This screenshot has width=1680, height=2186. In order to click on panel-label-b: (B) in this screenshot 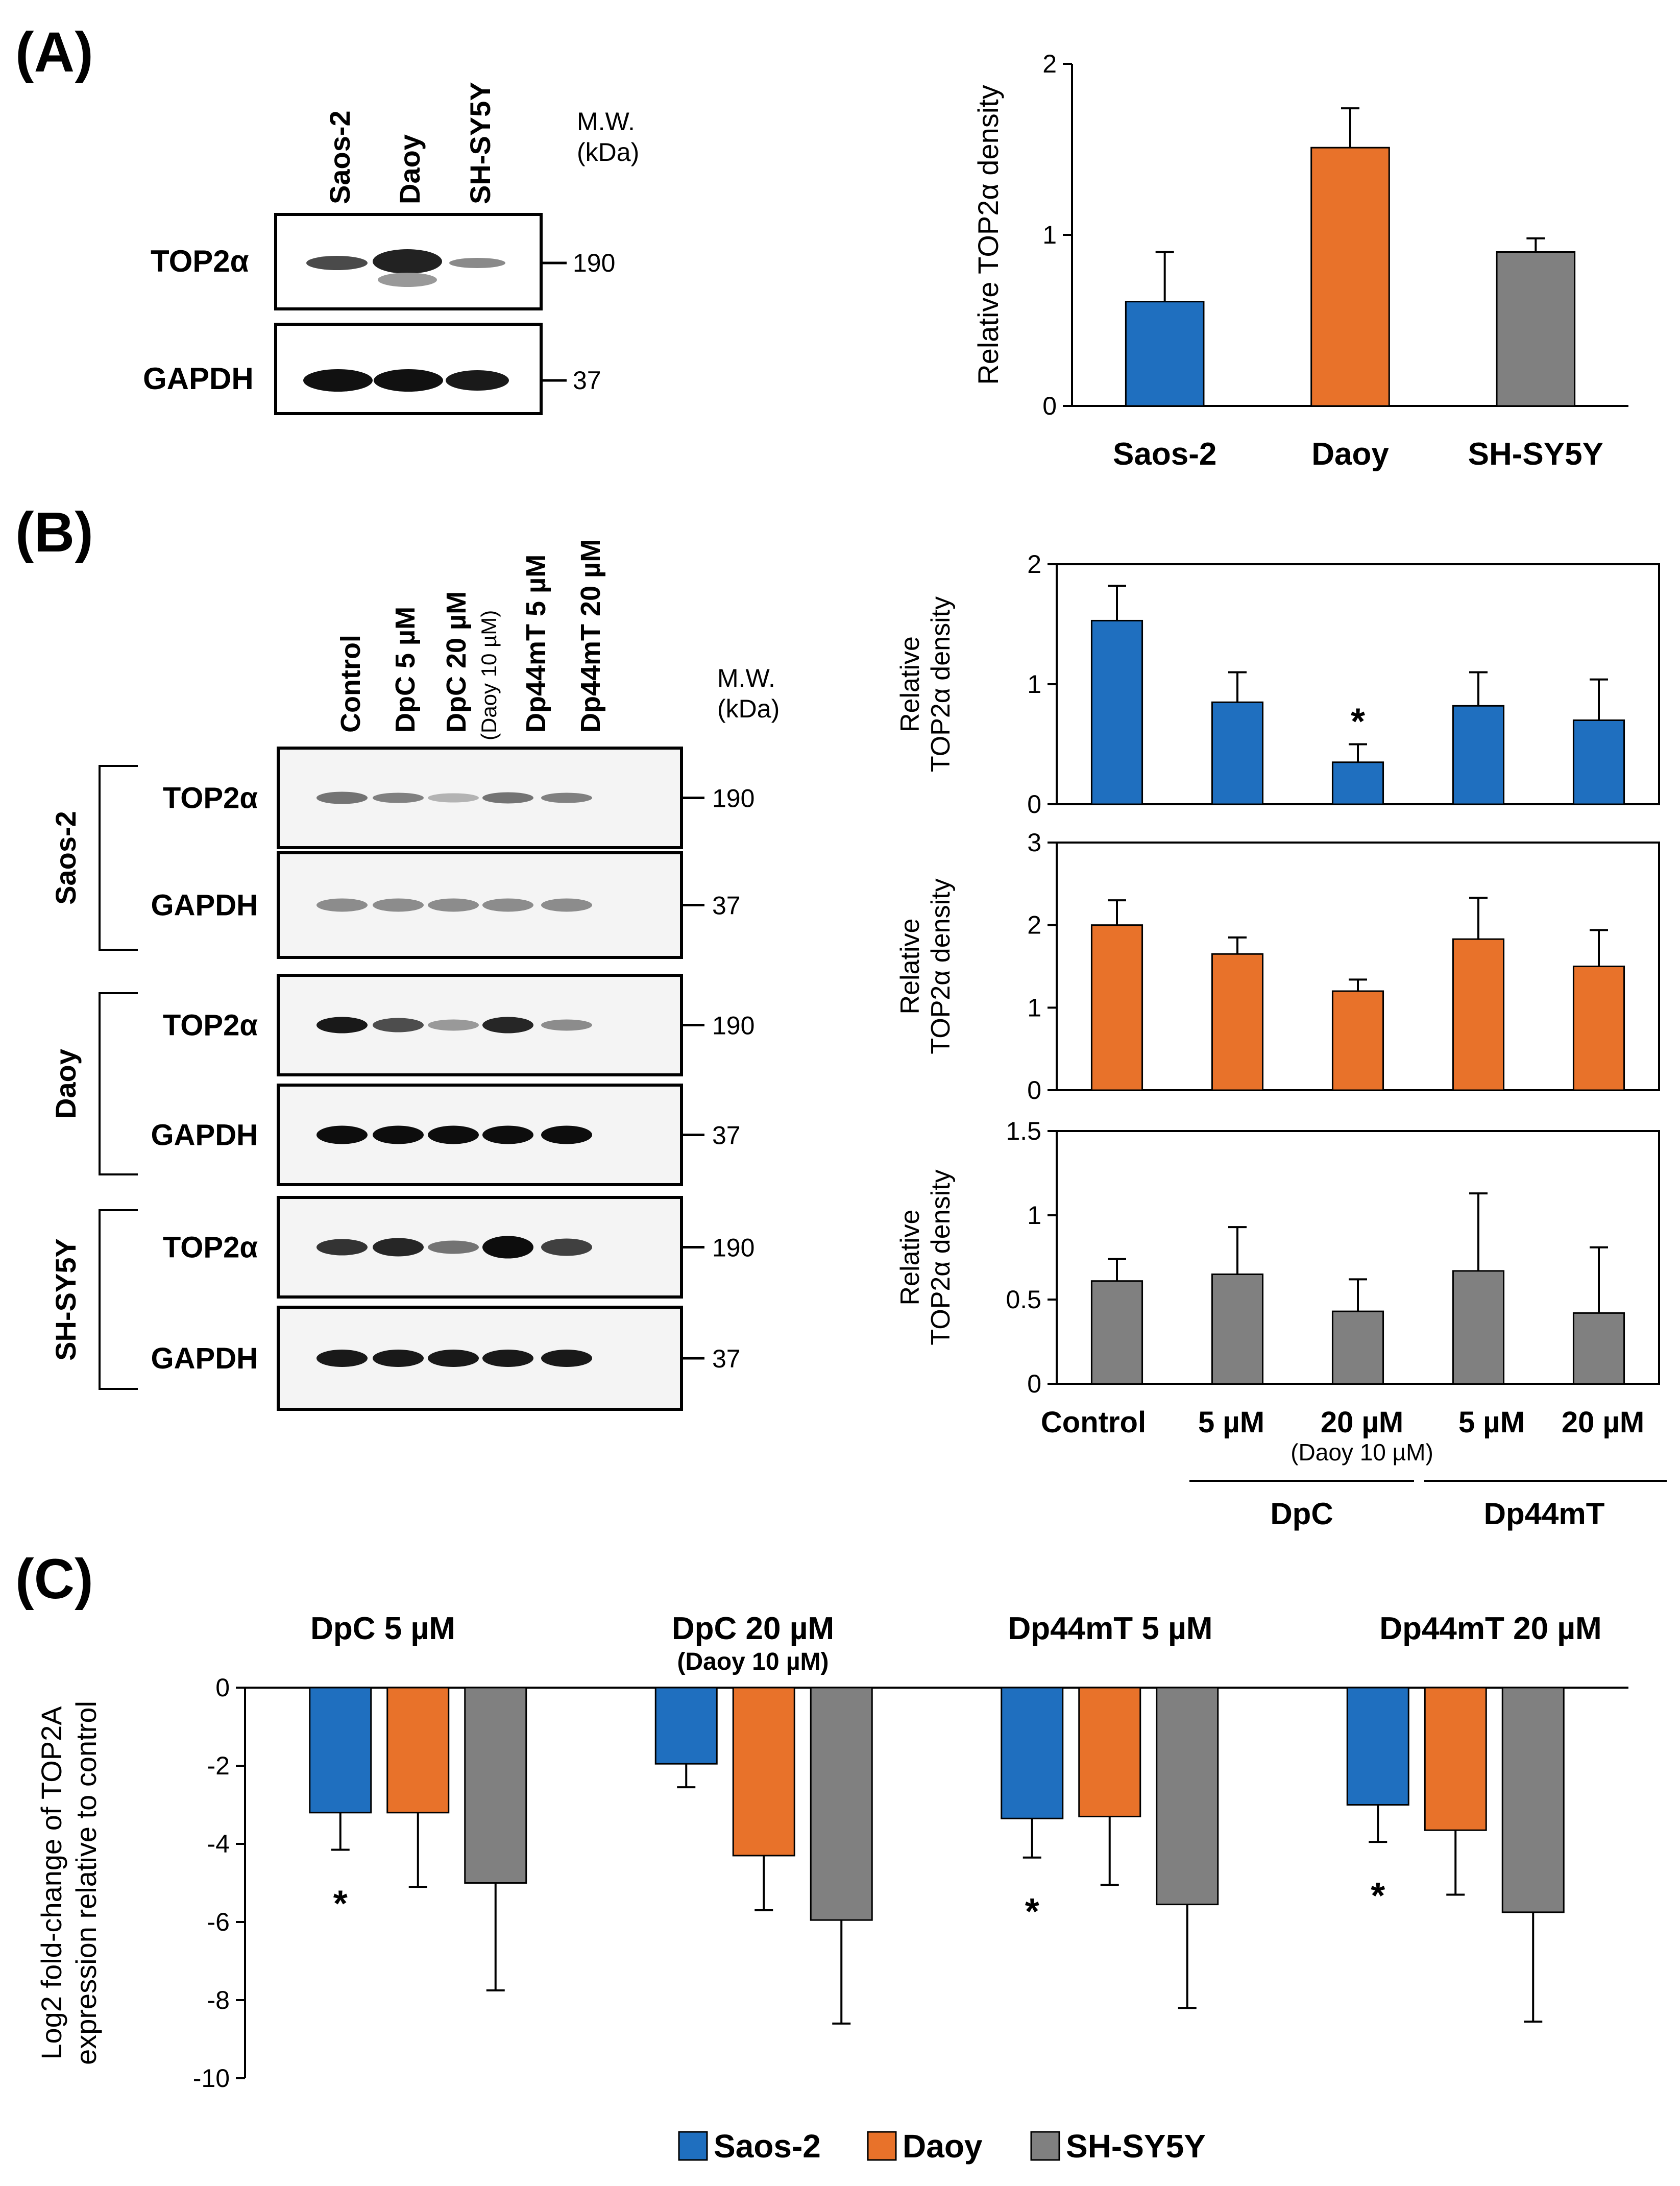, I will do `click(54, 532)`.